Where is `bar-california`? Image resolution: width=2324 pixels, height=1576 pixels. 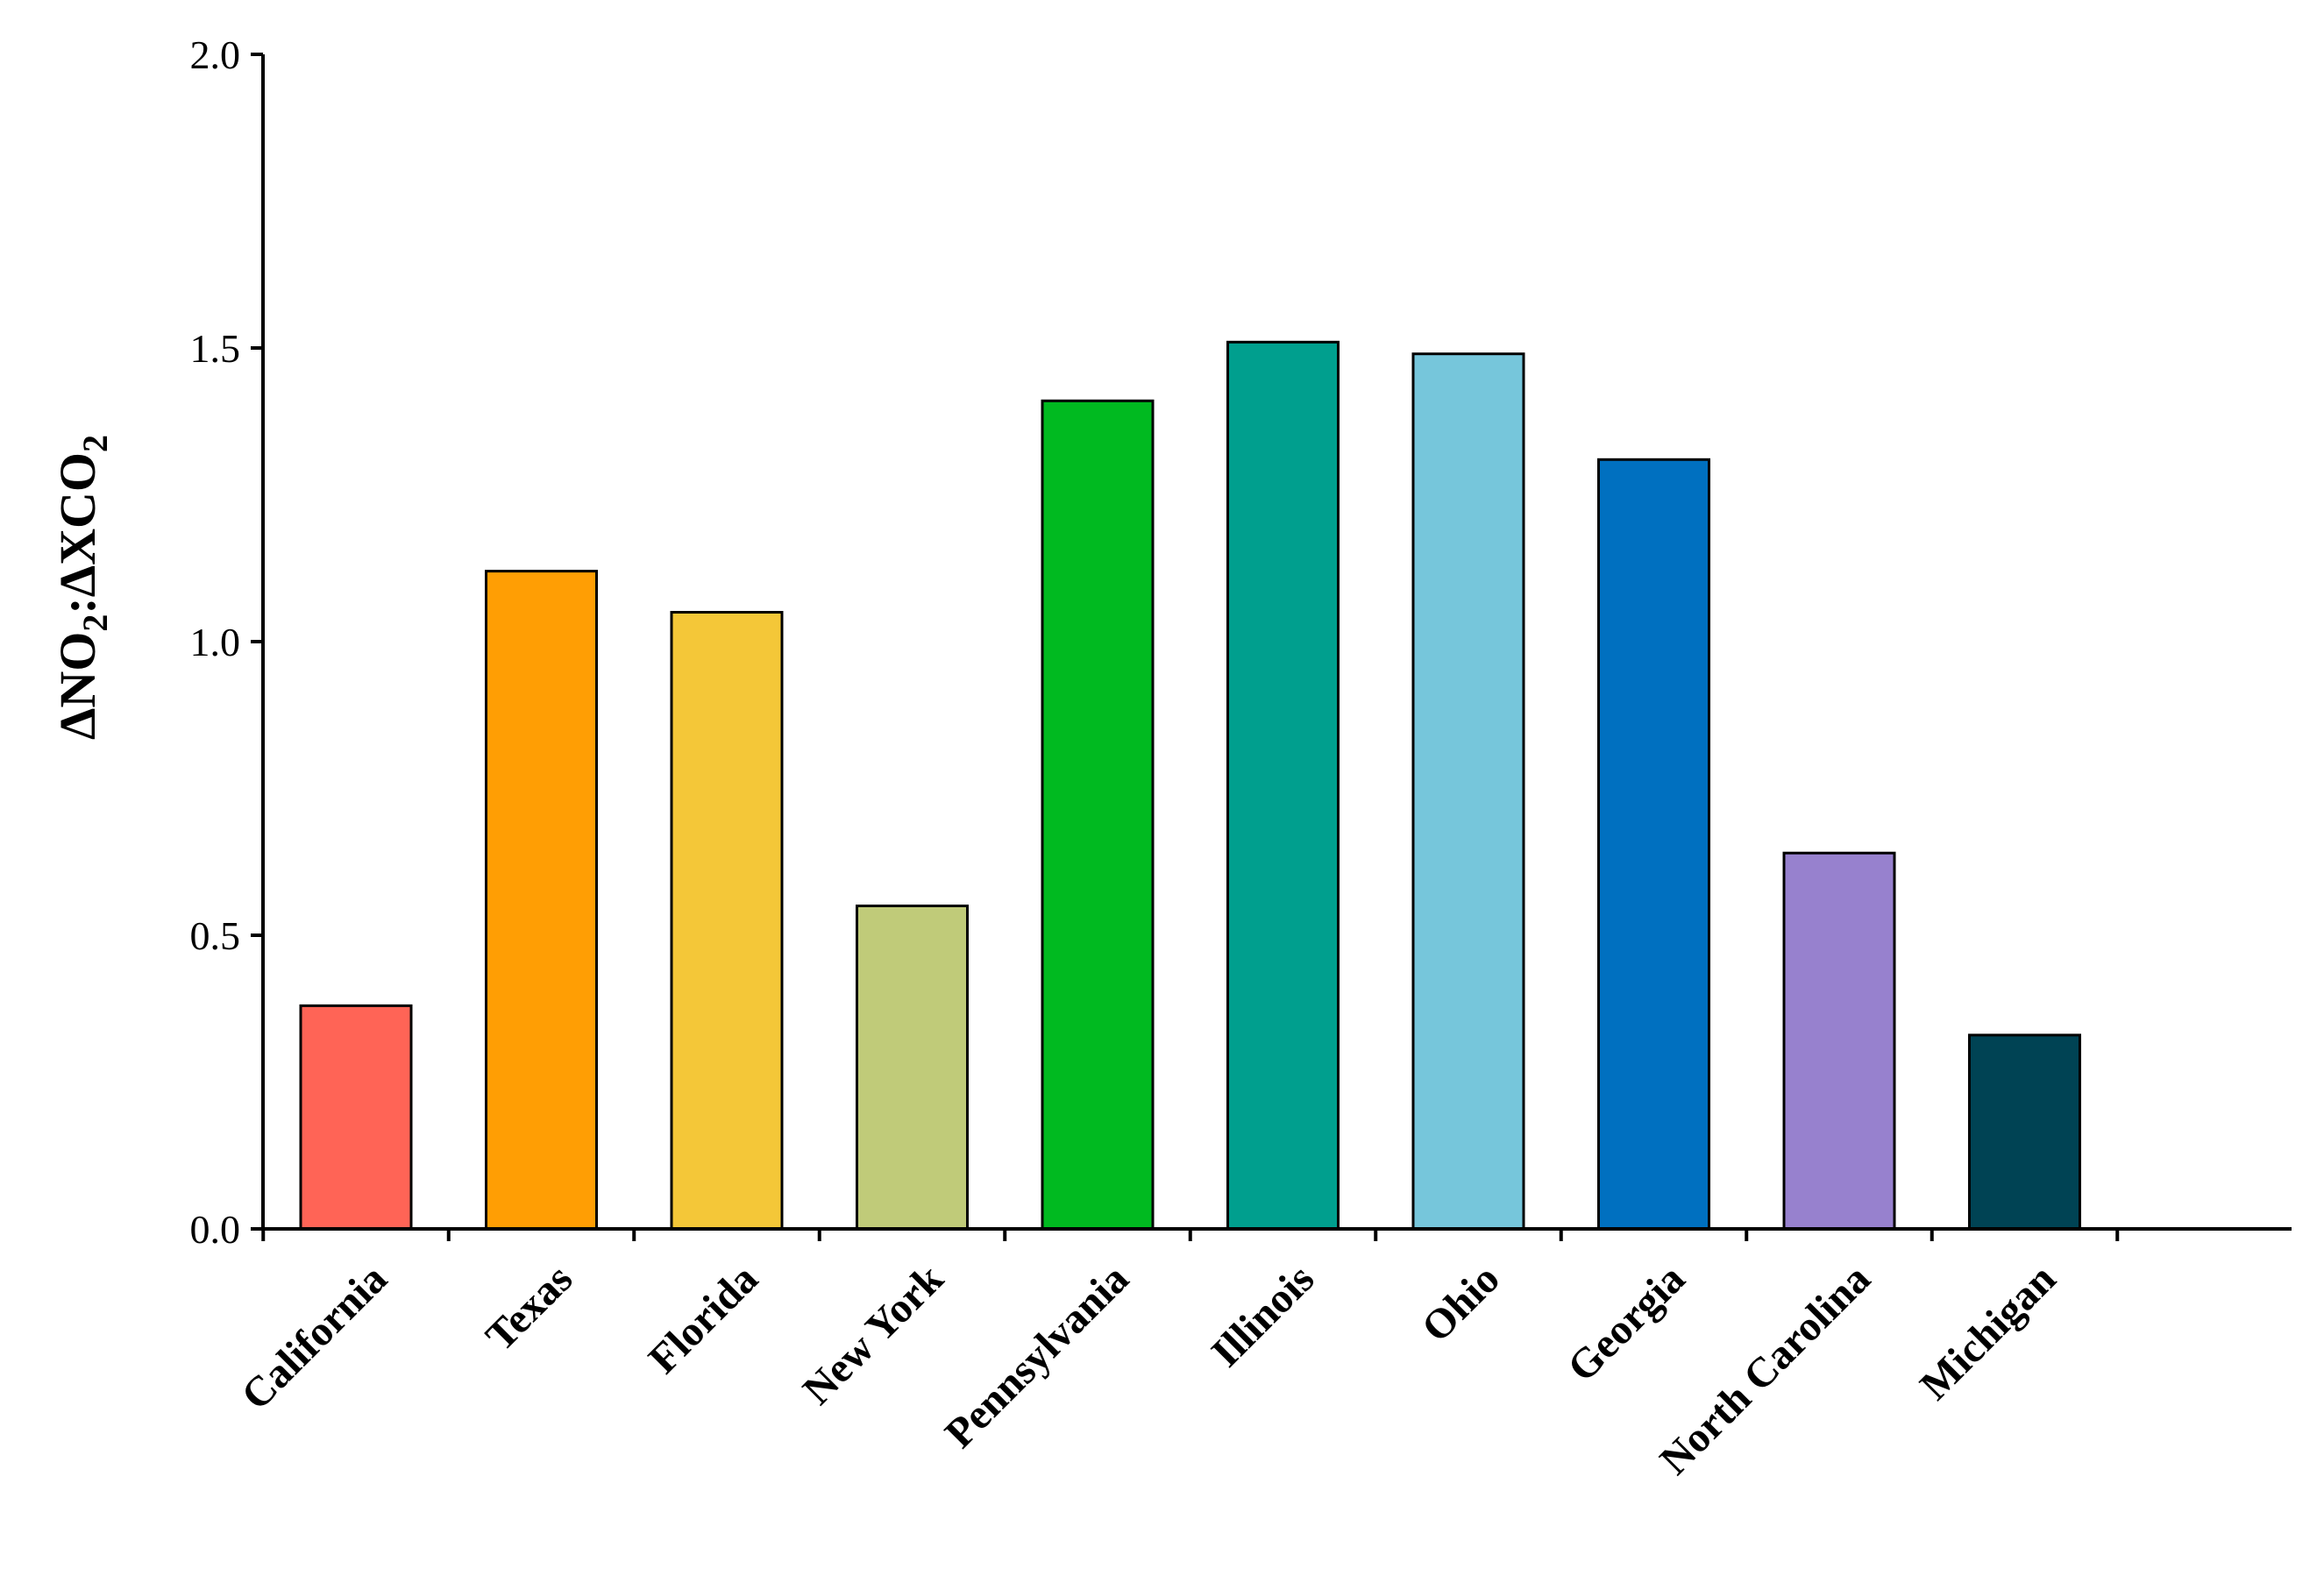 bar-california is located at coordinates (356, 1117).